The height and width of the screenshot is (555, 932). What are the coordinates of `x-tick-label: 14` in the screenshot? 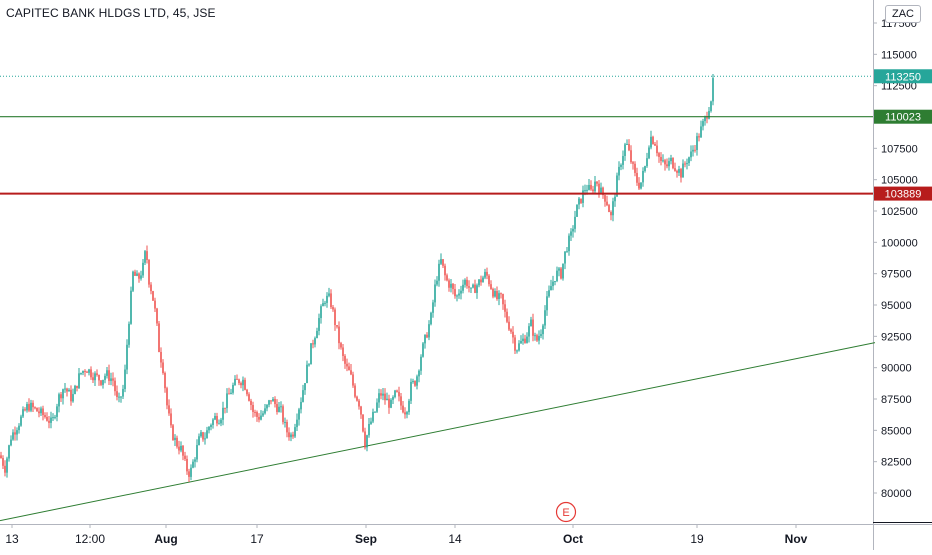 It's located at (455, 539).